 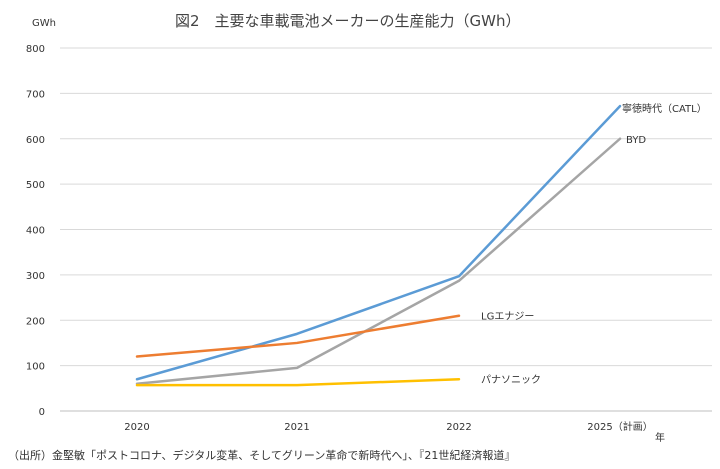 I want to click on x-tick-label: 2022, so click(x=458, y=427).